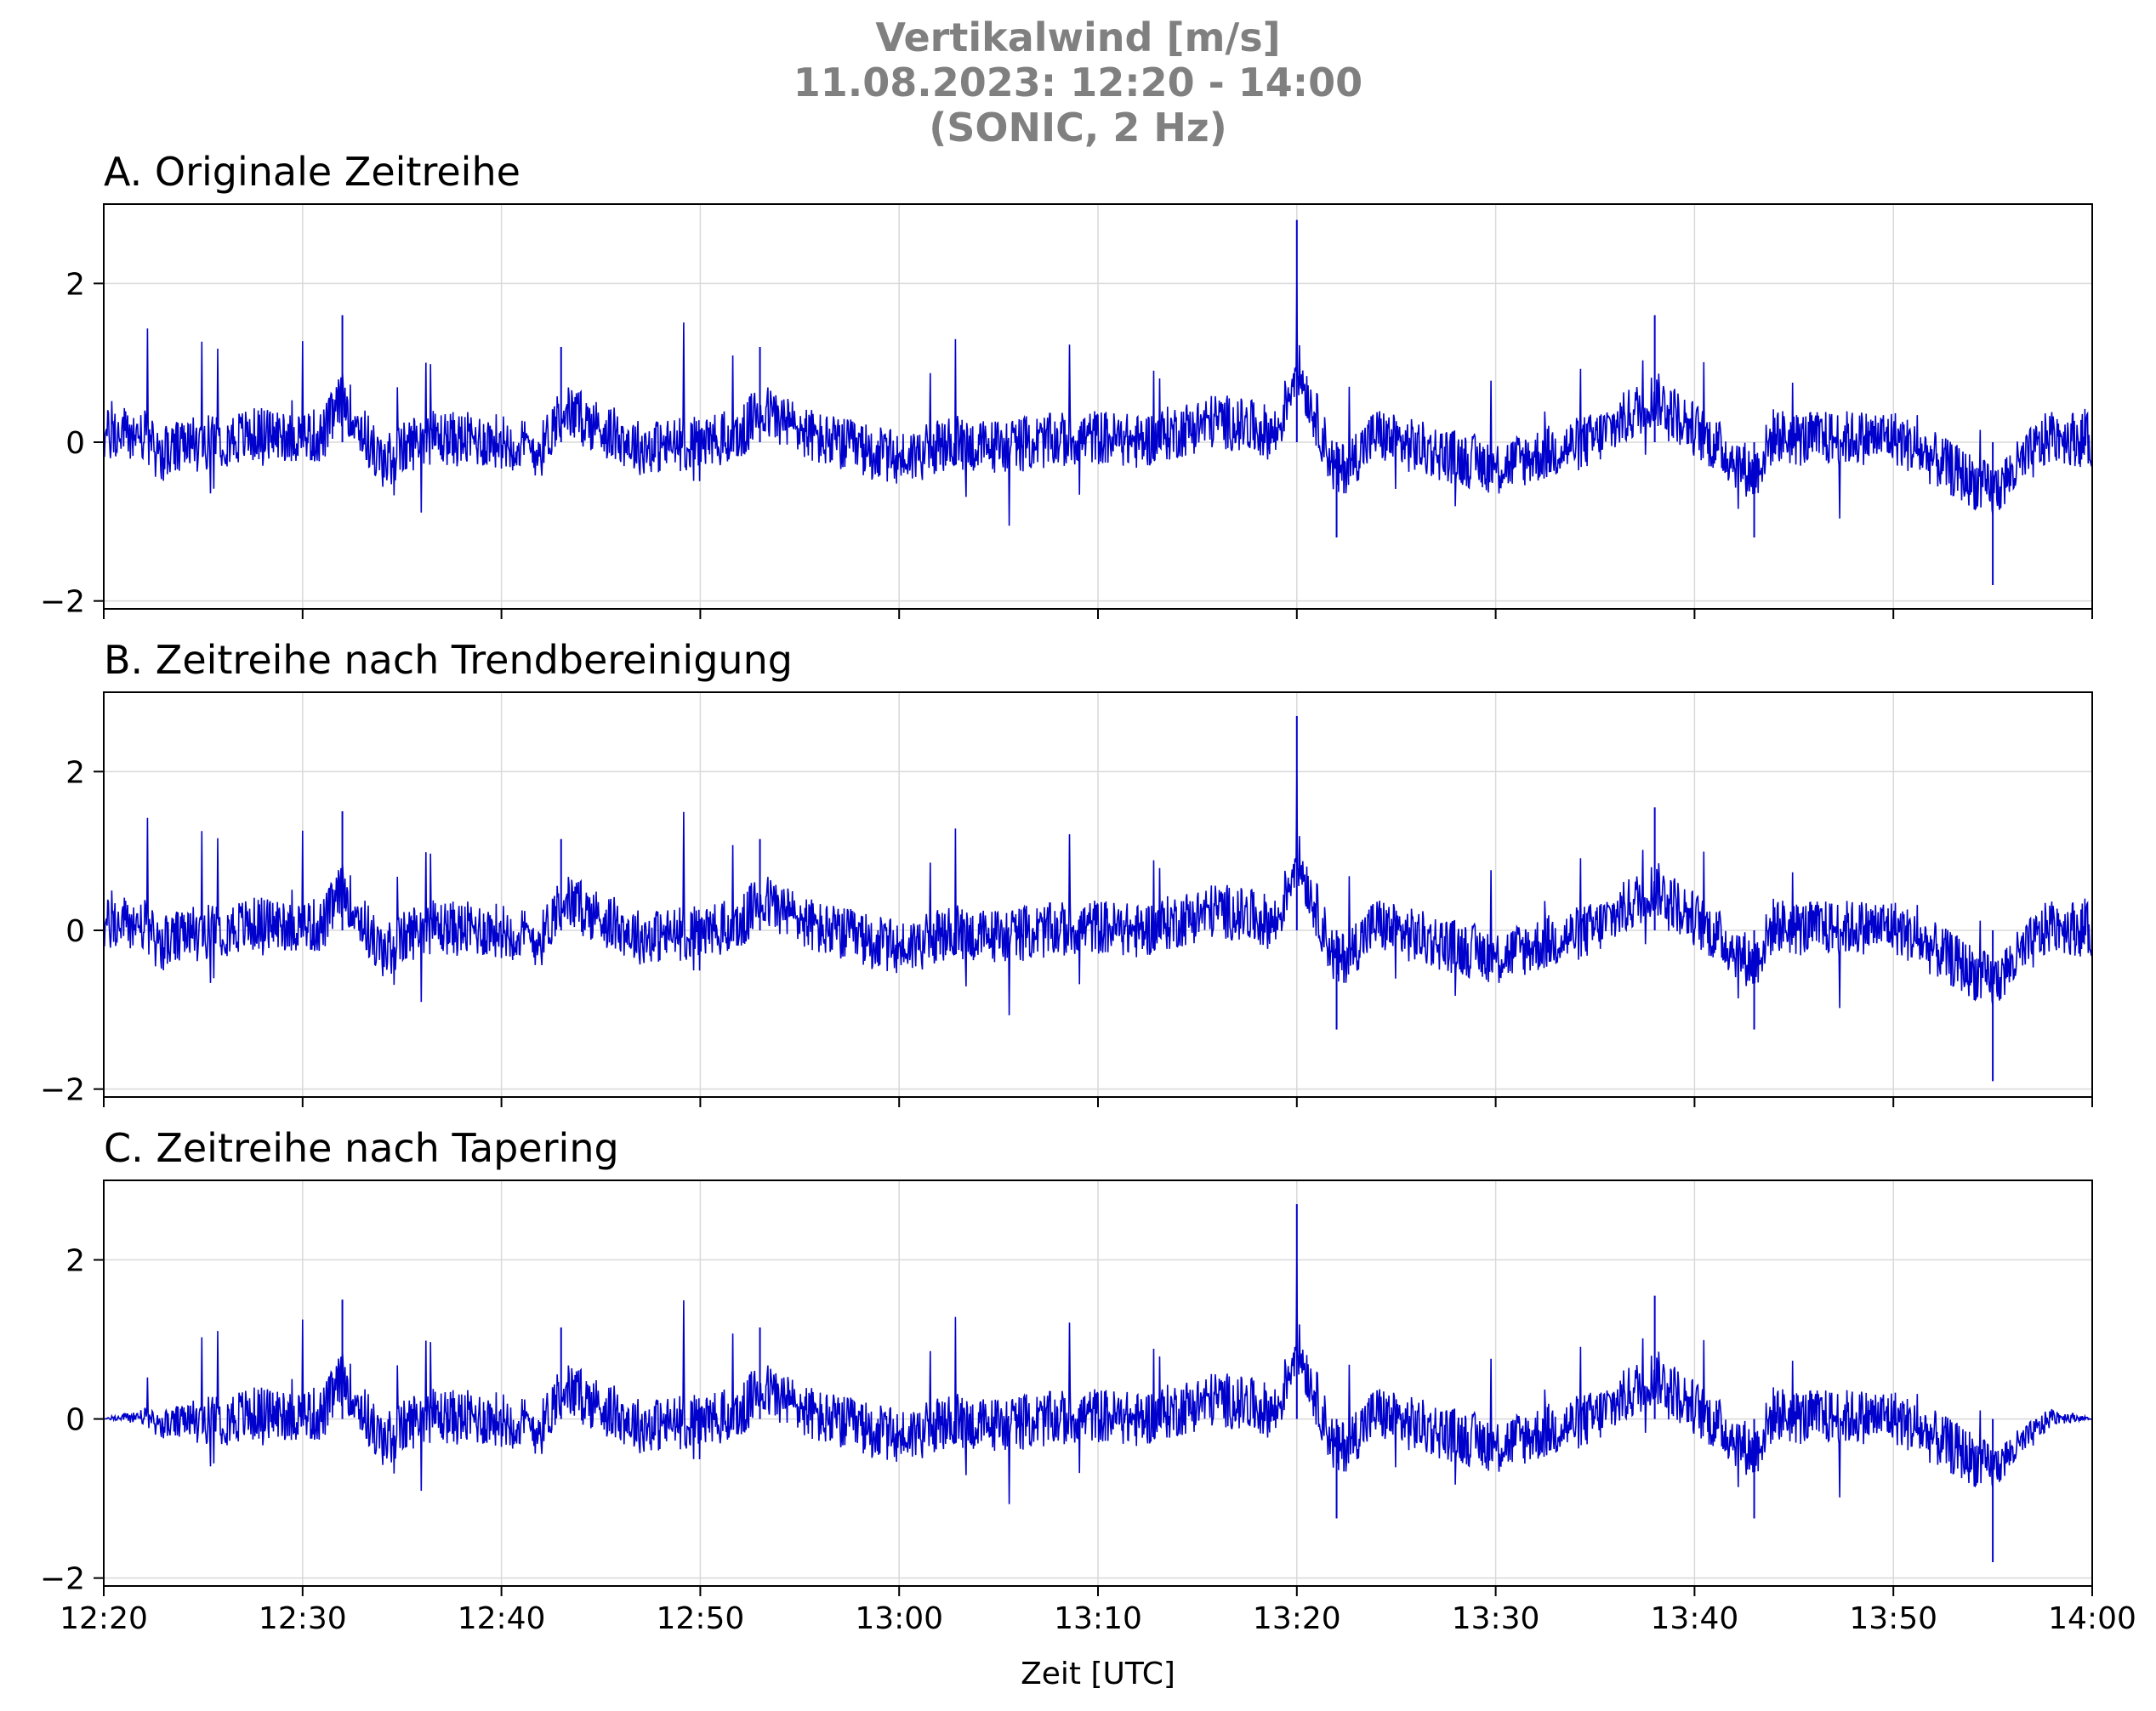  Describe the element at coordinates (2092, 1618) in the screenshot. I see `x-tick-label: 14:00` at that location.